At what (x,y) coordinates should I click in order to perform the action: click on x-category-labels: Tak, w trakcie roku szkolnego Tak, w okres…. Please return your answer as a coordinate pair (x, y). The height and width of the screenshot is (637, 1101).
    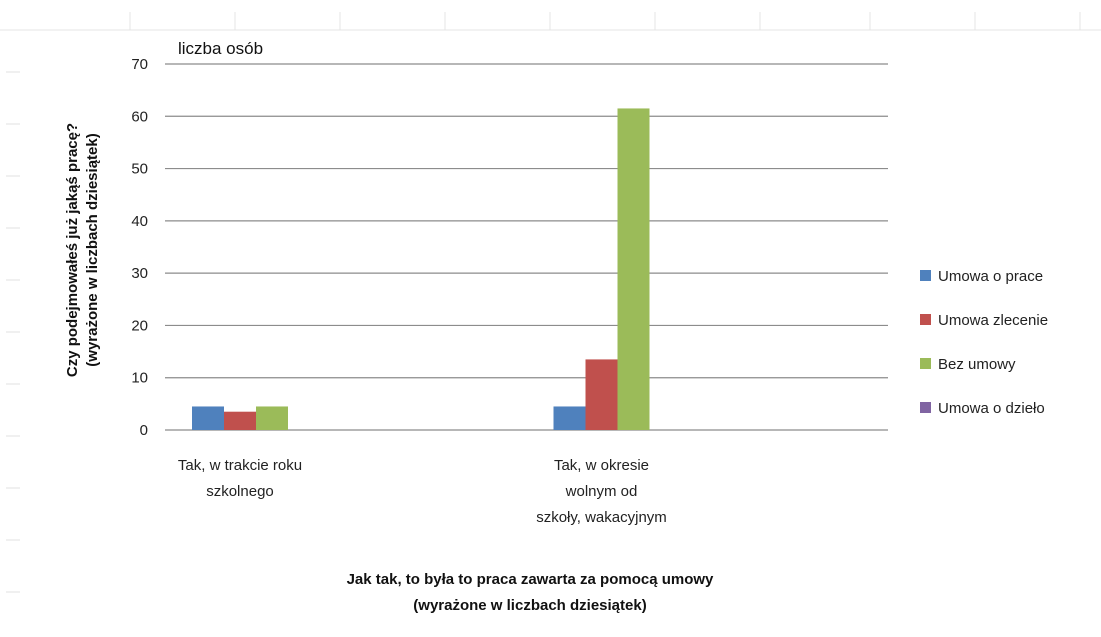
    Looking at the image, I should click on (422, 491).